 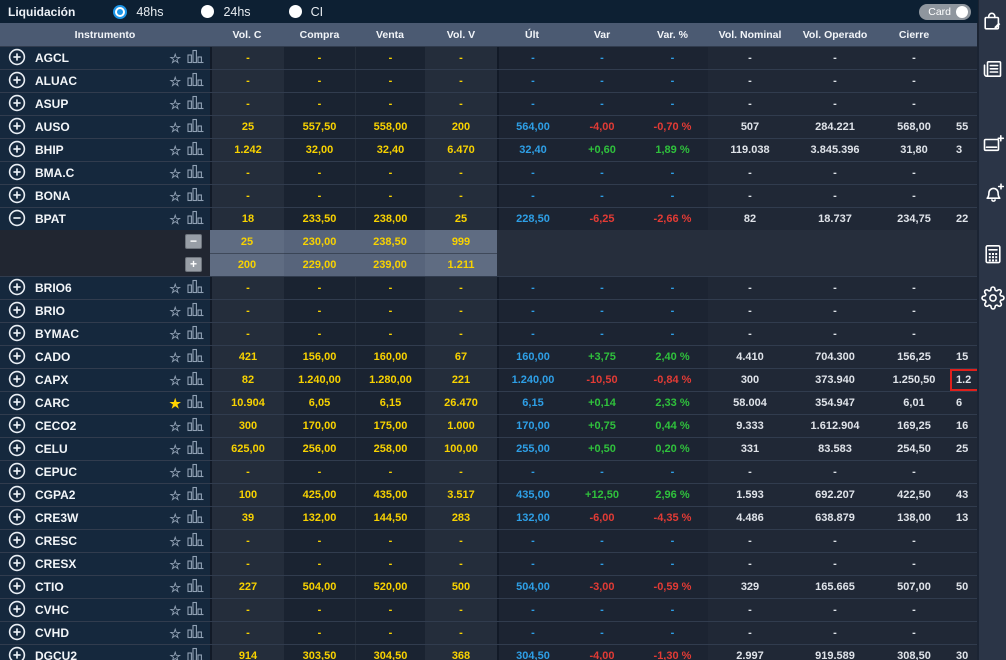 I want to click on favorite-star-icon: ★, so click(x=175, y=403).